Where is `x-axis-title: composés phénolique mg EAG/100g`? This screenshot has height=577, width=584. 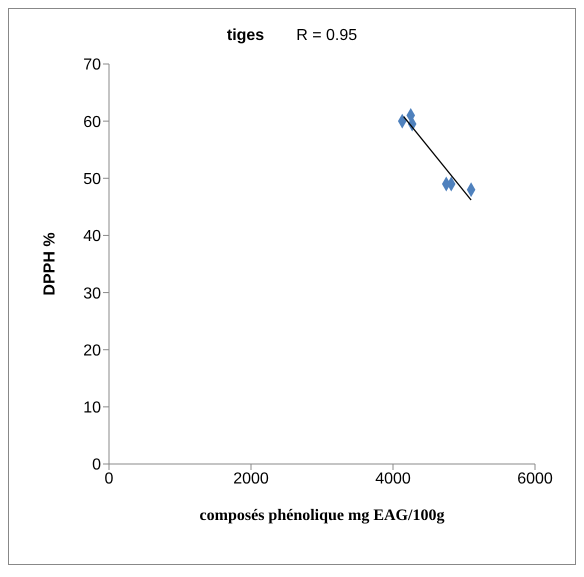
x-axis-title: composés phénolique mg EAG/100g is located at coordinates (322, 515).